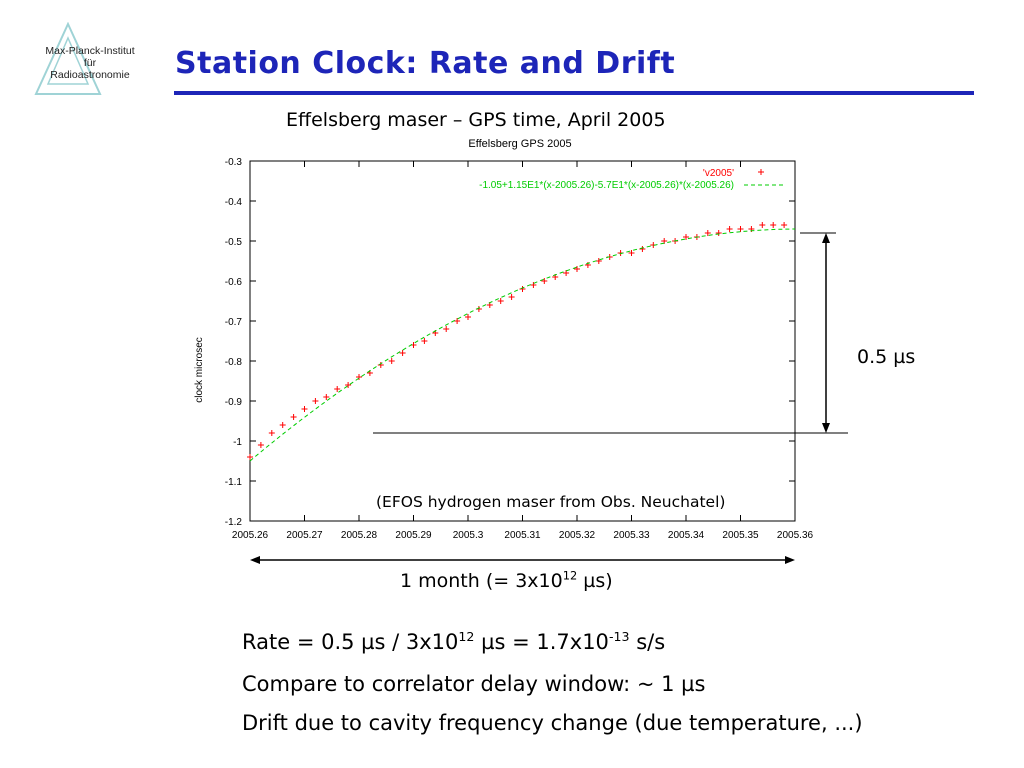 Image resolution: width=1024 pixels, height=768 pixels. What do you see at coordinates (234, 322) in the screenshot?
I see `y-tick-label: -0.7` at bounding box center [234, 322].